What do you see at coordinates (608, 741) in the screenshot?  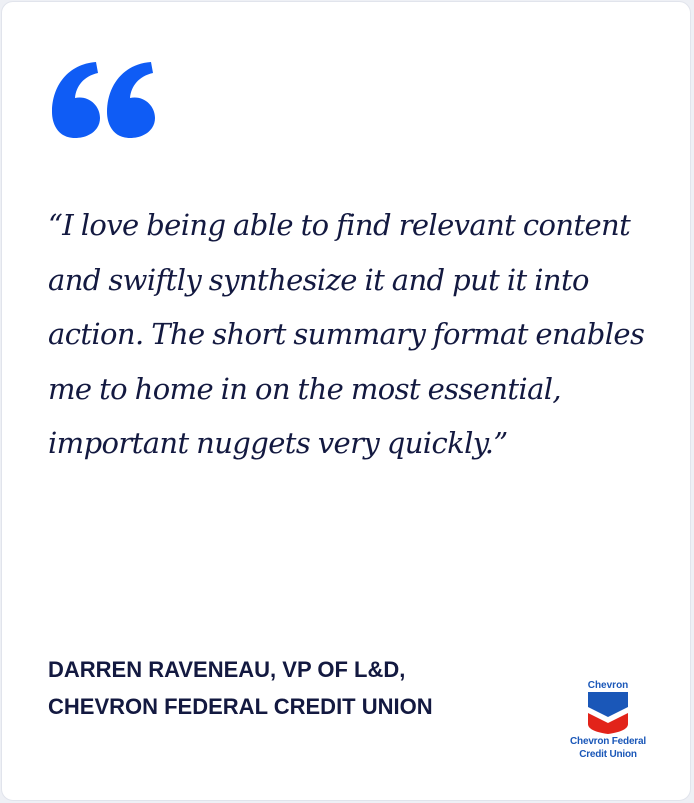 I see `logo-name-line1: Chevron Federal` at bounding box center [608, 741].